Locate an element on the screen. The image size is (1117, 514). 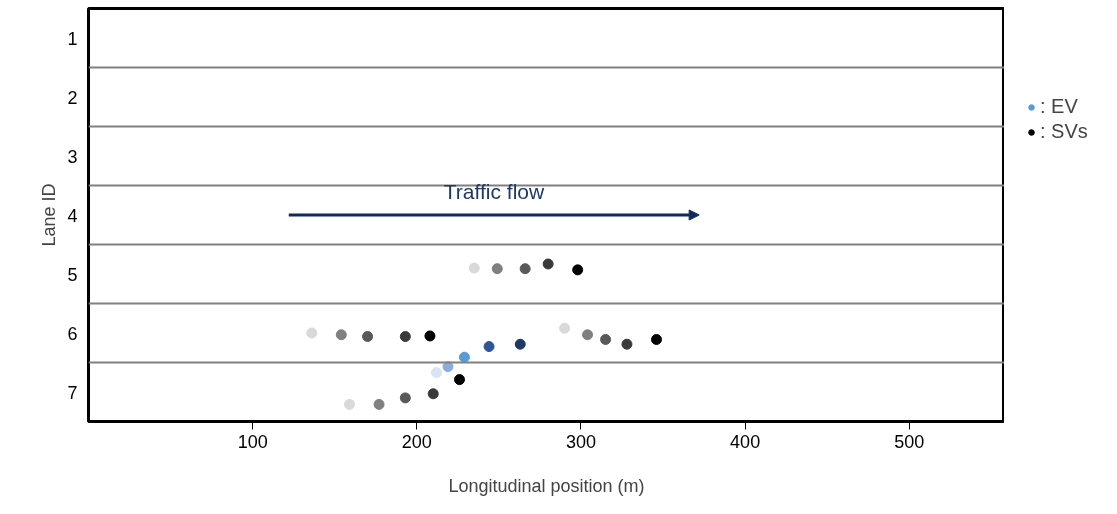
x-tick-label: 100 is located at coordinates (252, 441).